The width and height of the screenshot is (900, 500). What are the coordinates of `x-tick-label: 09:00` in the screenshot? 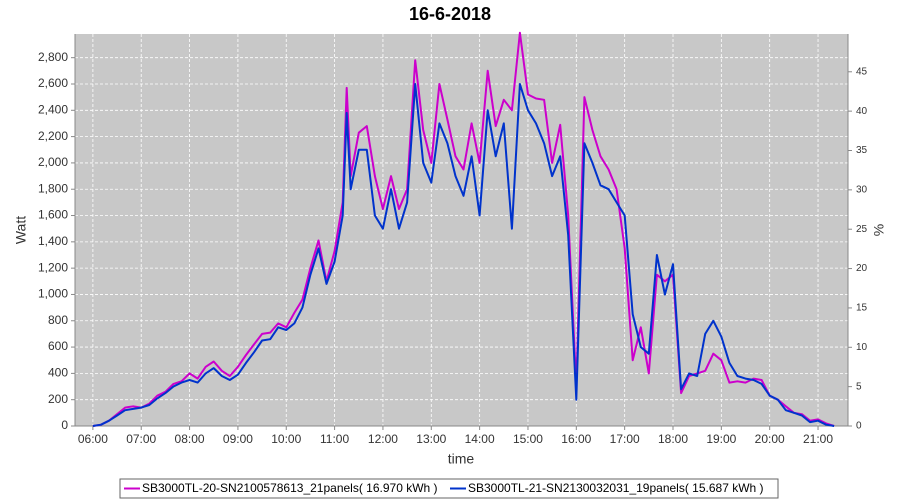 It's located at (238, 439).